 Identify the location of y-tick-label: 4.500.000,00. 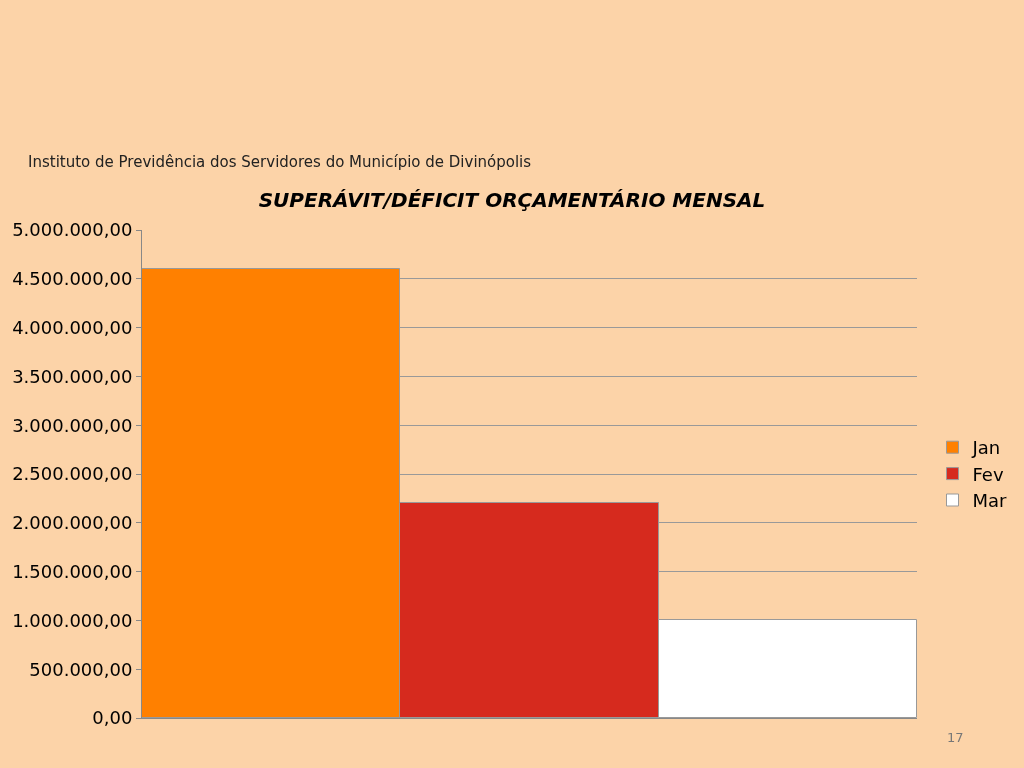
(72, 279).